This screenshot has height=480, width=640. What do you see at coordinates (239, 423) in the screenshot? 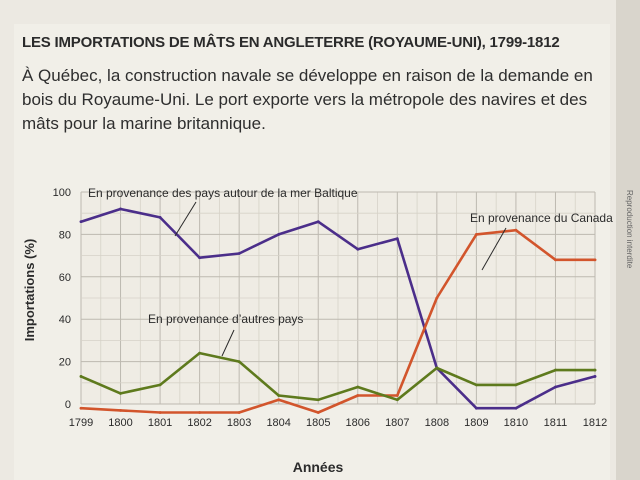
I see `x-tick-label: 1803` at bounding box center [239, 423].